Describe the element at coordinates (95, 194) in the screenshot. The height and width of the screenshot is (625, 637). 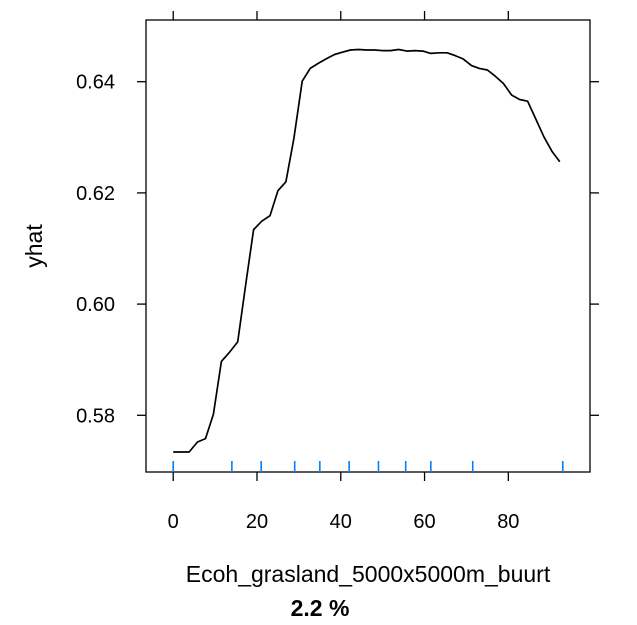
I see `y-tick-label: 0.62` at that location.